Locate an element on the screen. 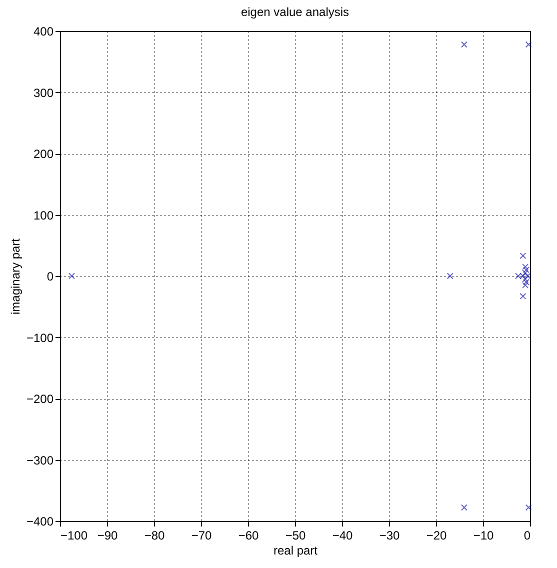  x-tick-label: −70 is located at coordinates (201, 535).